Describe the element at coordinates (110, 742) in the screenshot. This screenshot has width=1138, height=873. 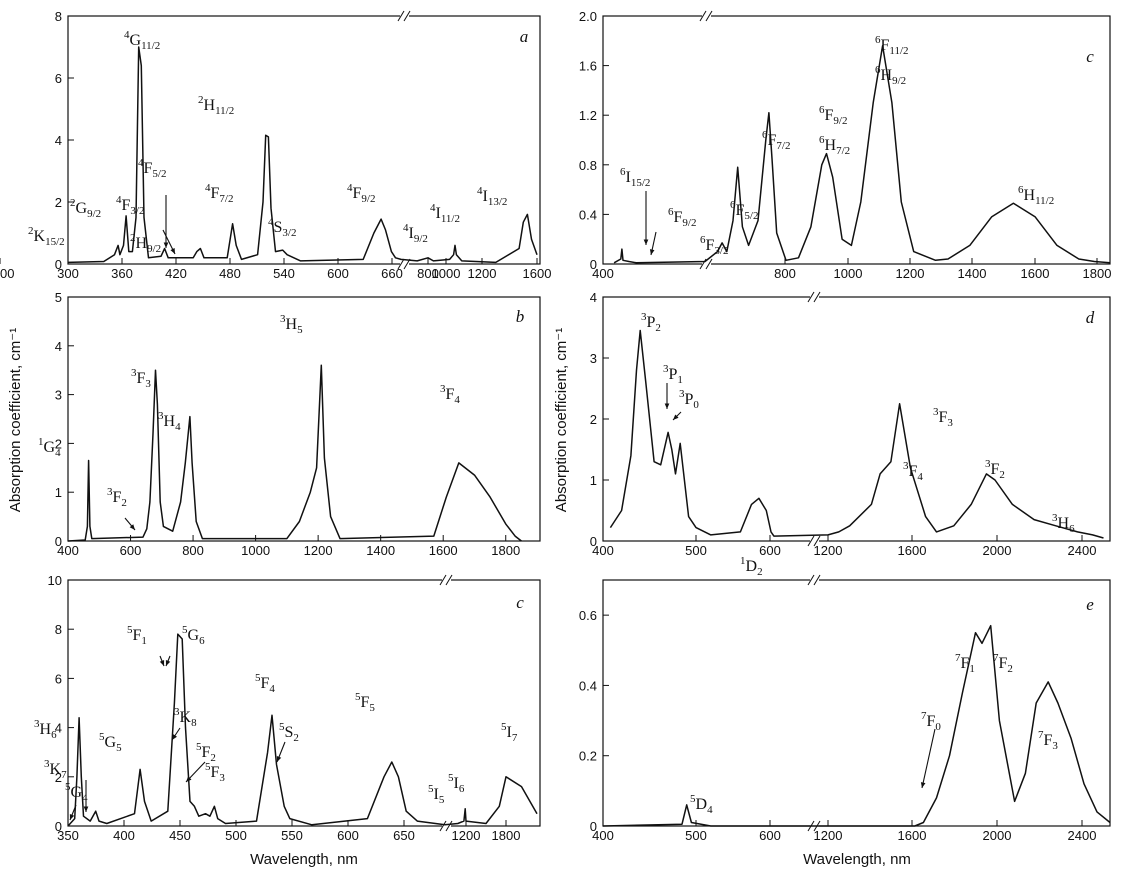
I see `term-label: 5G5` at that location.